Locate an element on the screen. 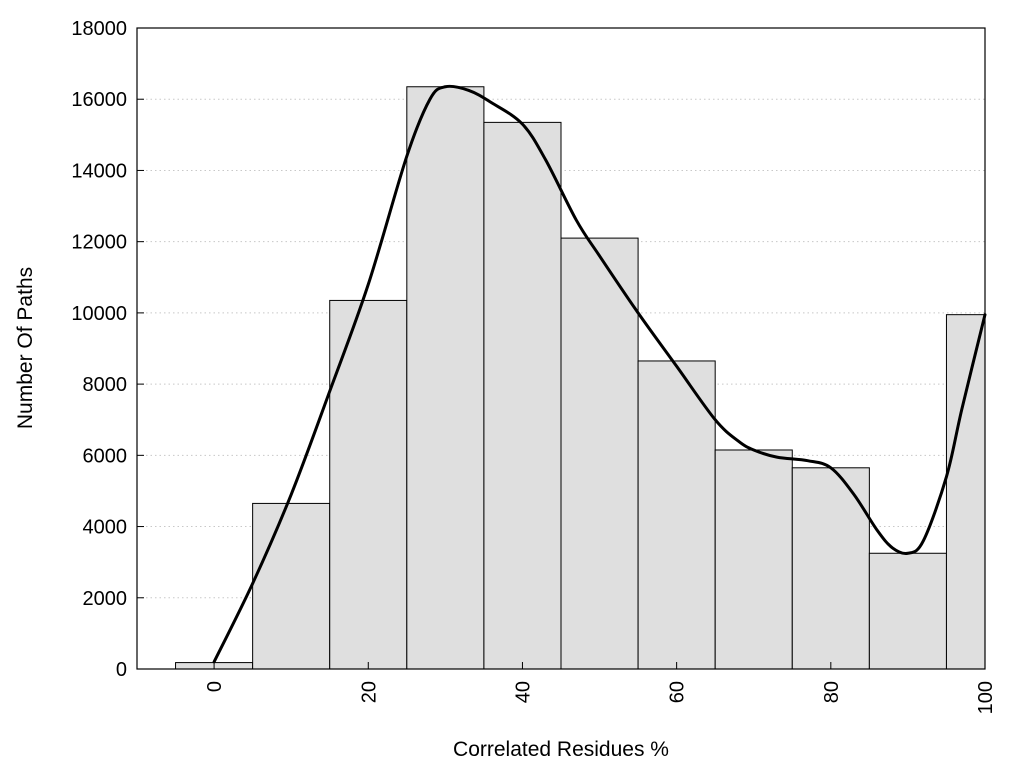 The height and width of the screenshot is (768, 1024). y-tick-label: 2000 is located at coordinates (105, 599).